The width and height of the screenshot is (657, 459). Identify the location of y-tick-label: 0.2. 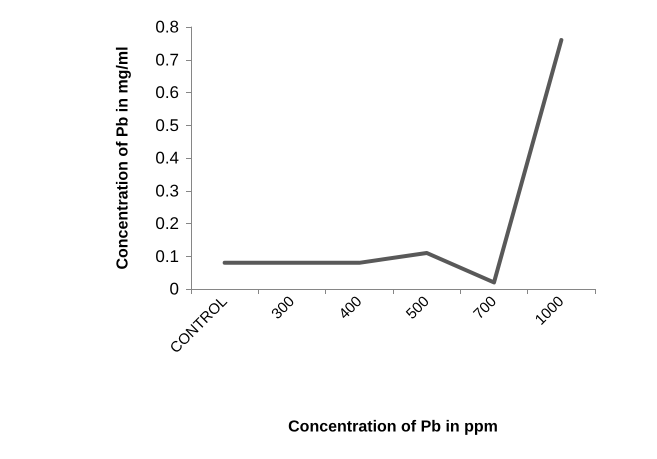
(167, 223).